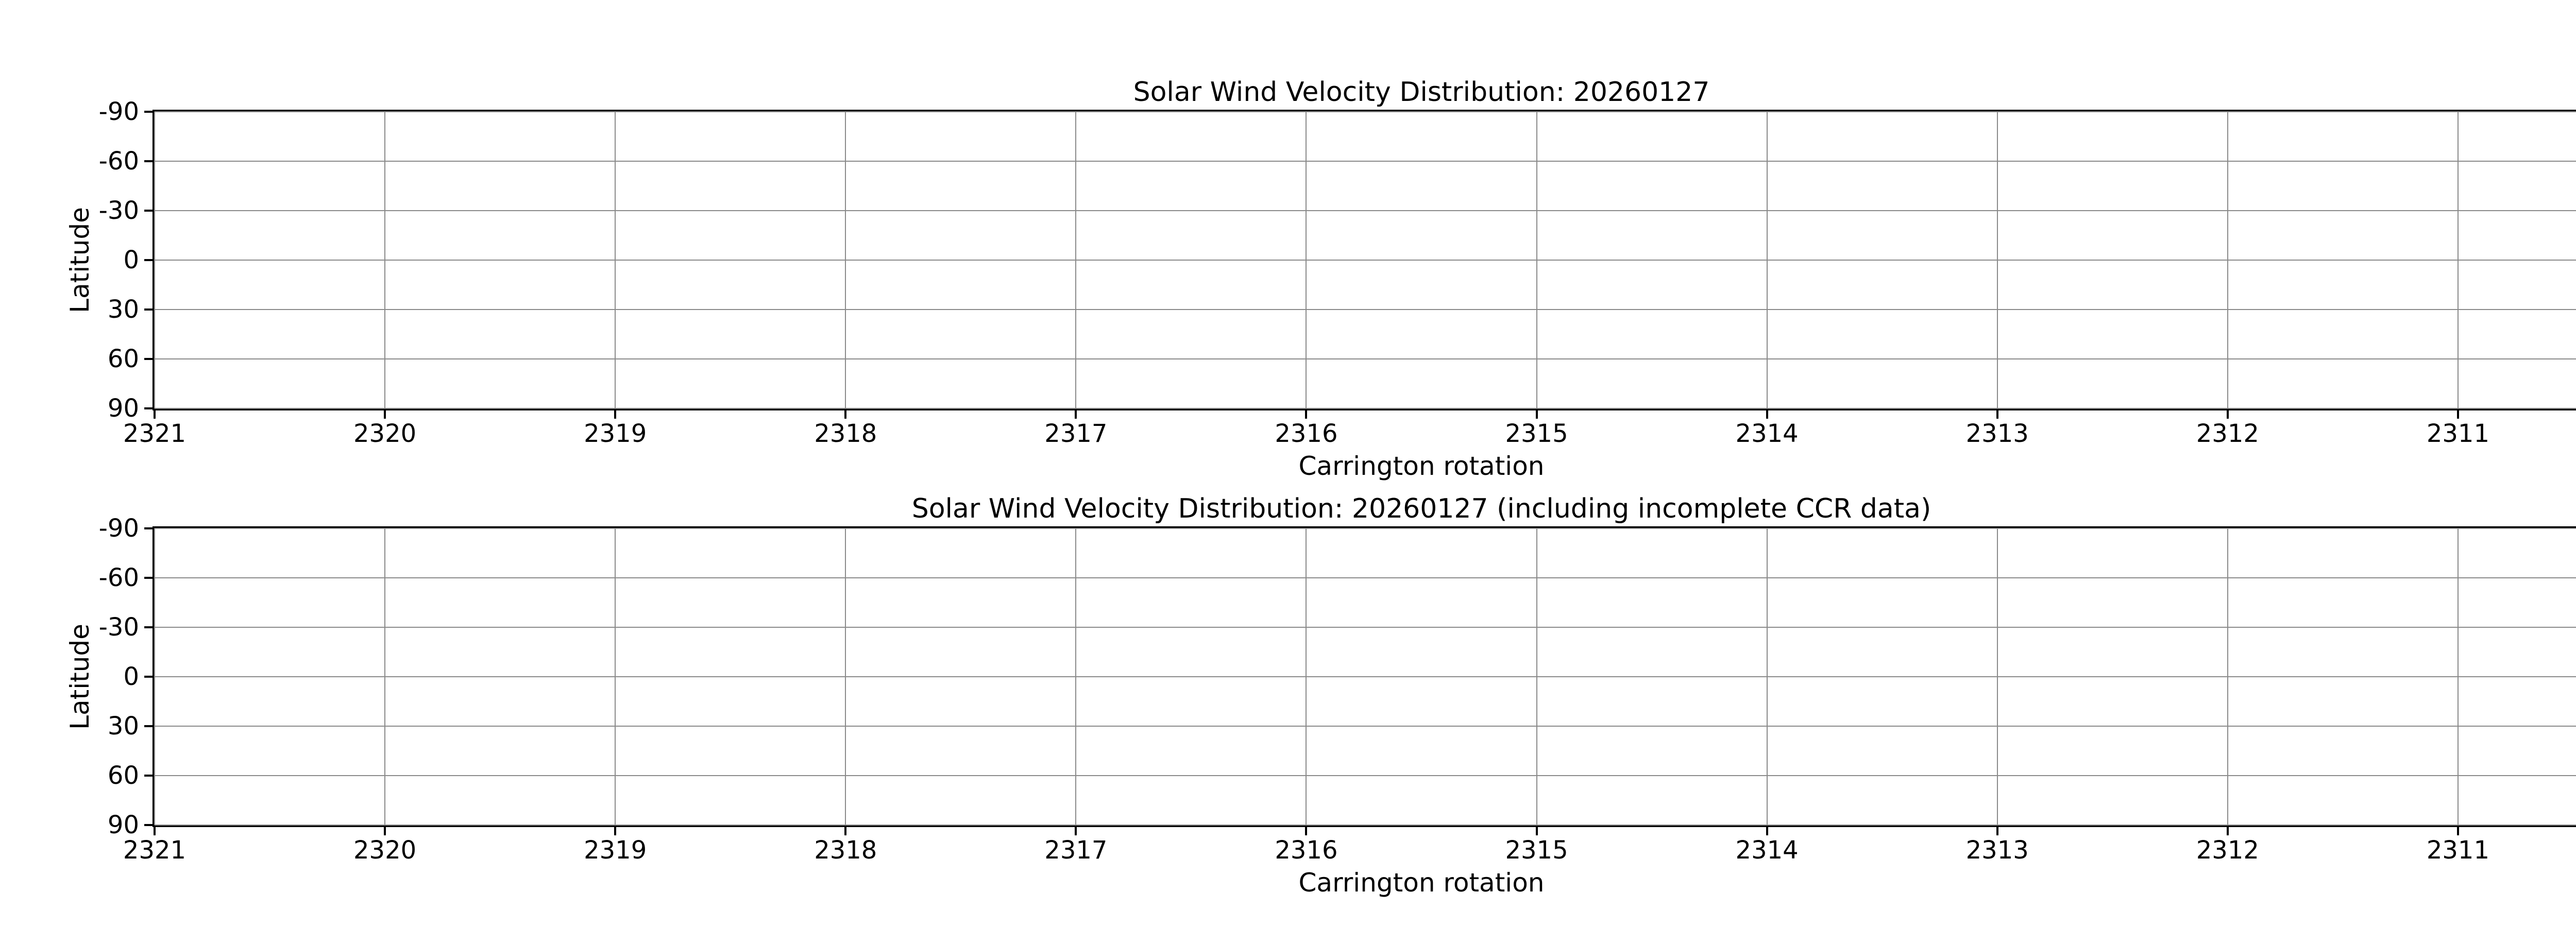  Describe the element at coordinates (155, 851) in the screenshot. I see `plot2-x-tick-label-2321: 2321` at that location.